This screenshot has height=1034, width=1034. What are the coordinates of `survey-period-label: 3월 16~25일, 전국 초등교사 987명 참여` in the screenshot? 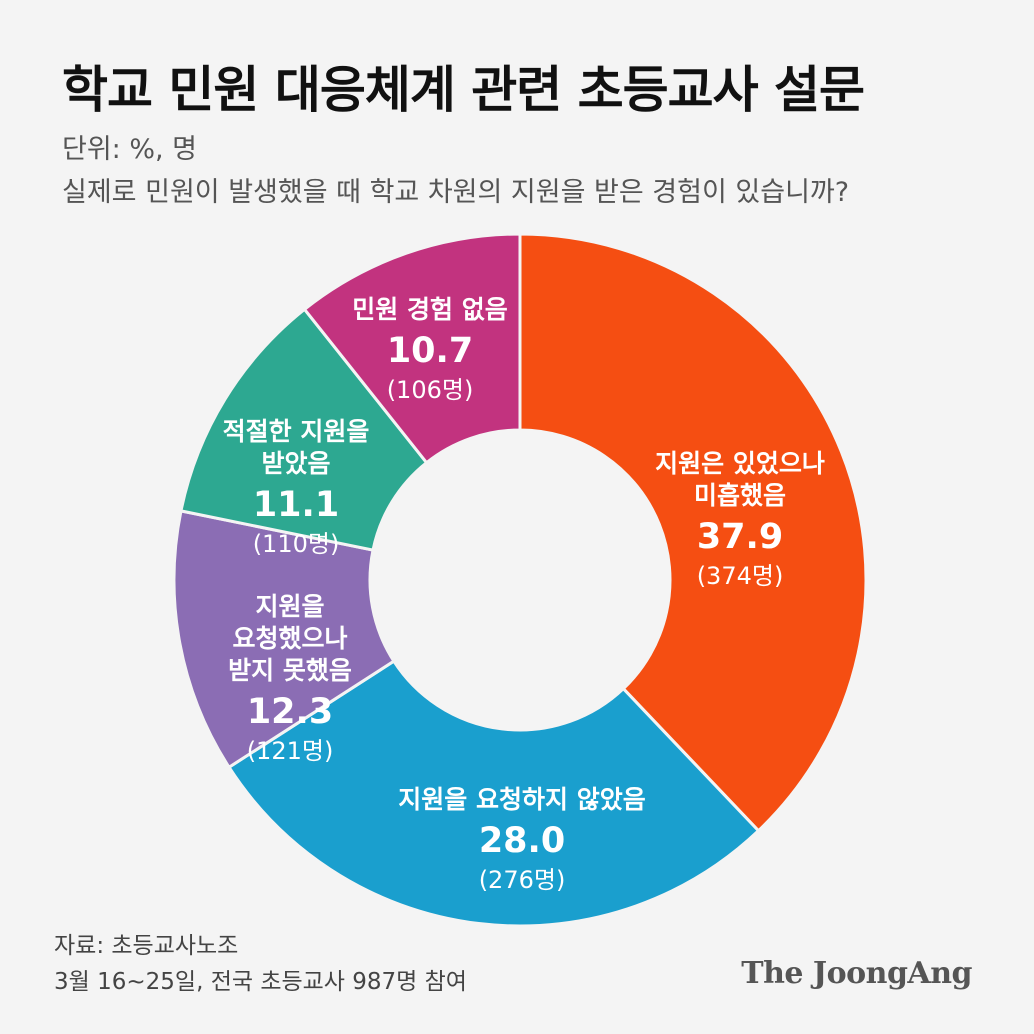 It's located at (260, 982).